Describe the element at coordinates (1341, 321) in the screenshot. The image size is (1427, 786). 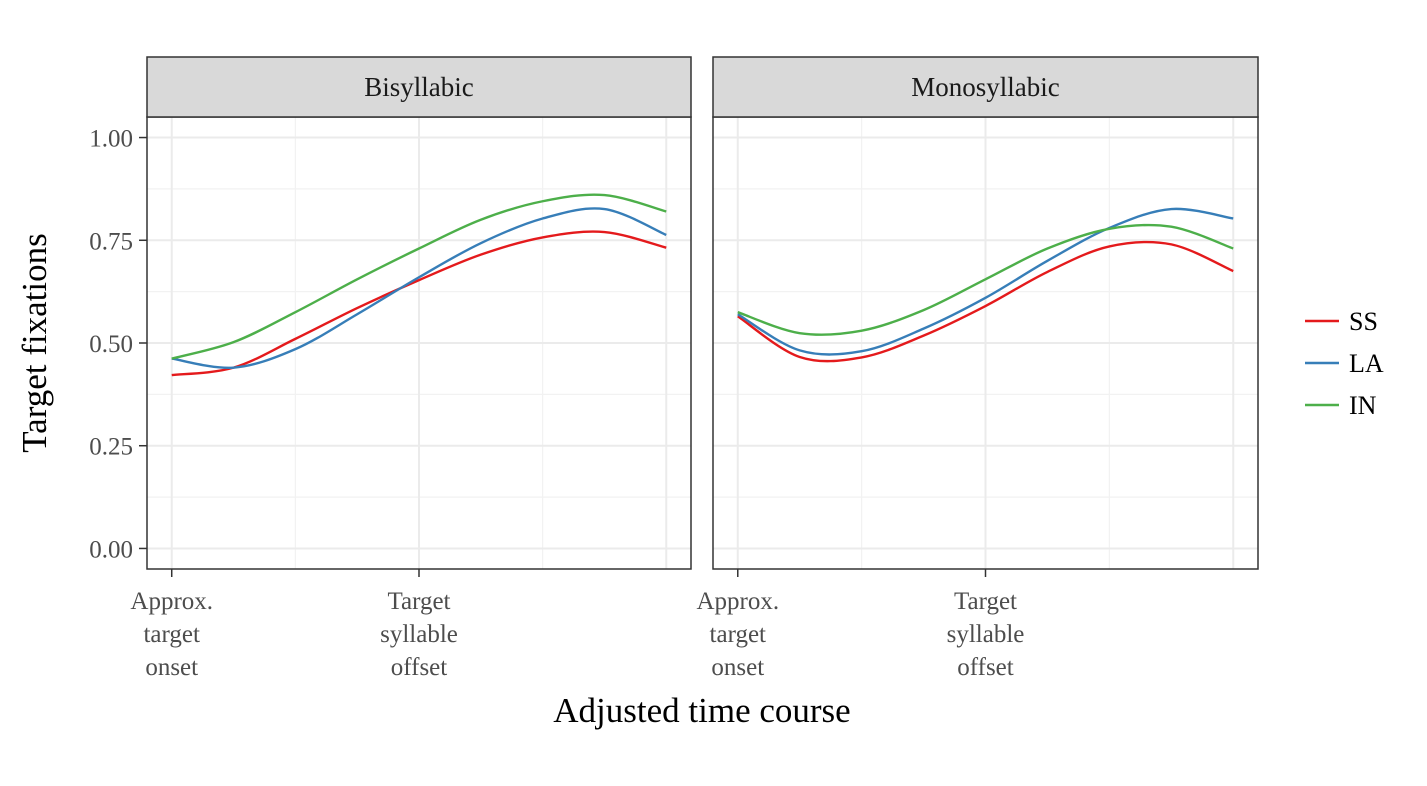
I see `legend-item-ss: SS` at that location.